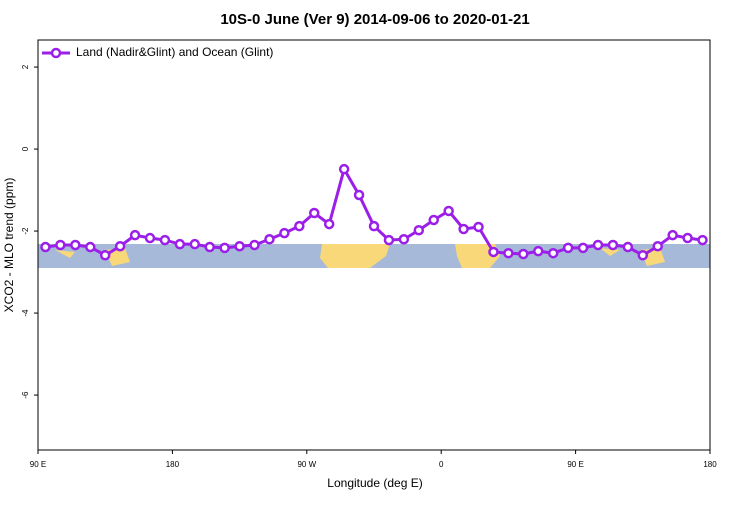  What do you see at coordinates (374, 483) in the screenshot?
I see `x-axis-label: Longitude (deg E)` at bounding box center [374, 483].